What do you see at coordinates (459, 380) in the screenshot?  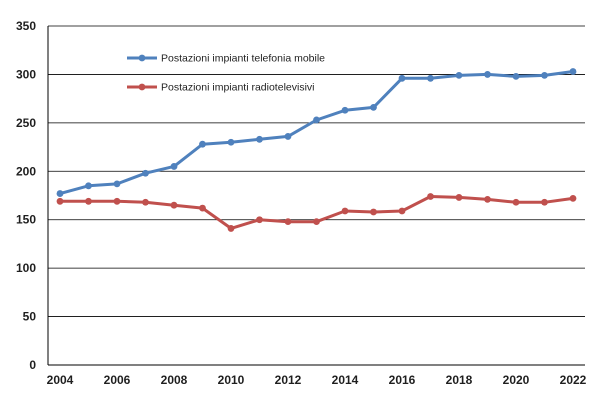 I see `x-tick-label: 2018` at bounding box center [459, 380].